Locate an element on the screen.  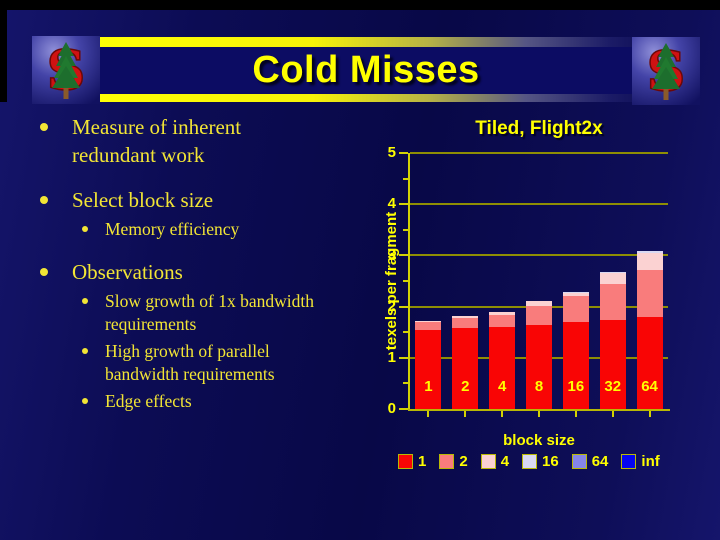
legend-item: inf is located at coordinates (640, 461).